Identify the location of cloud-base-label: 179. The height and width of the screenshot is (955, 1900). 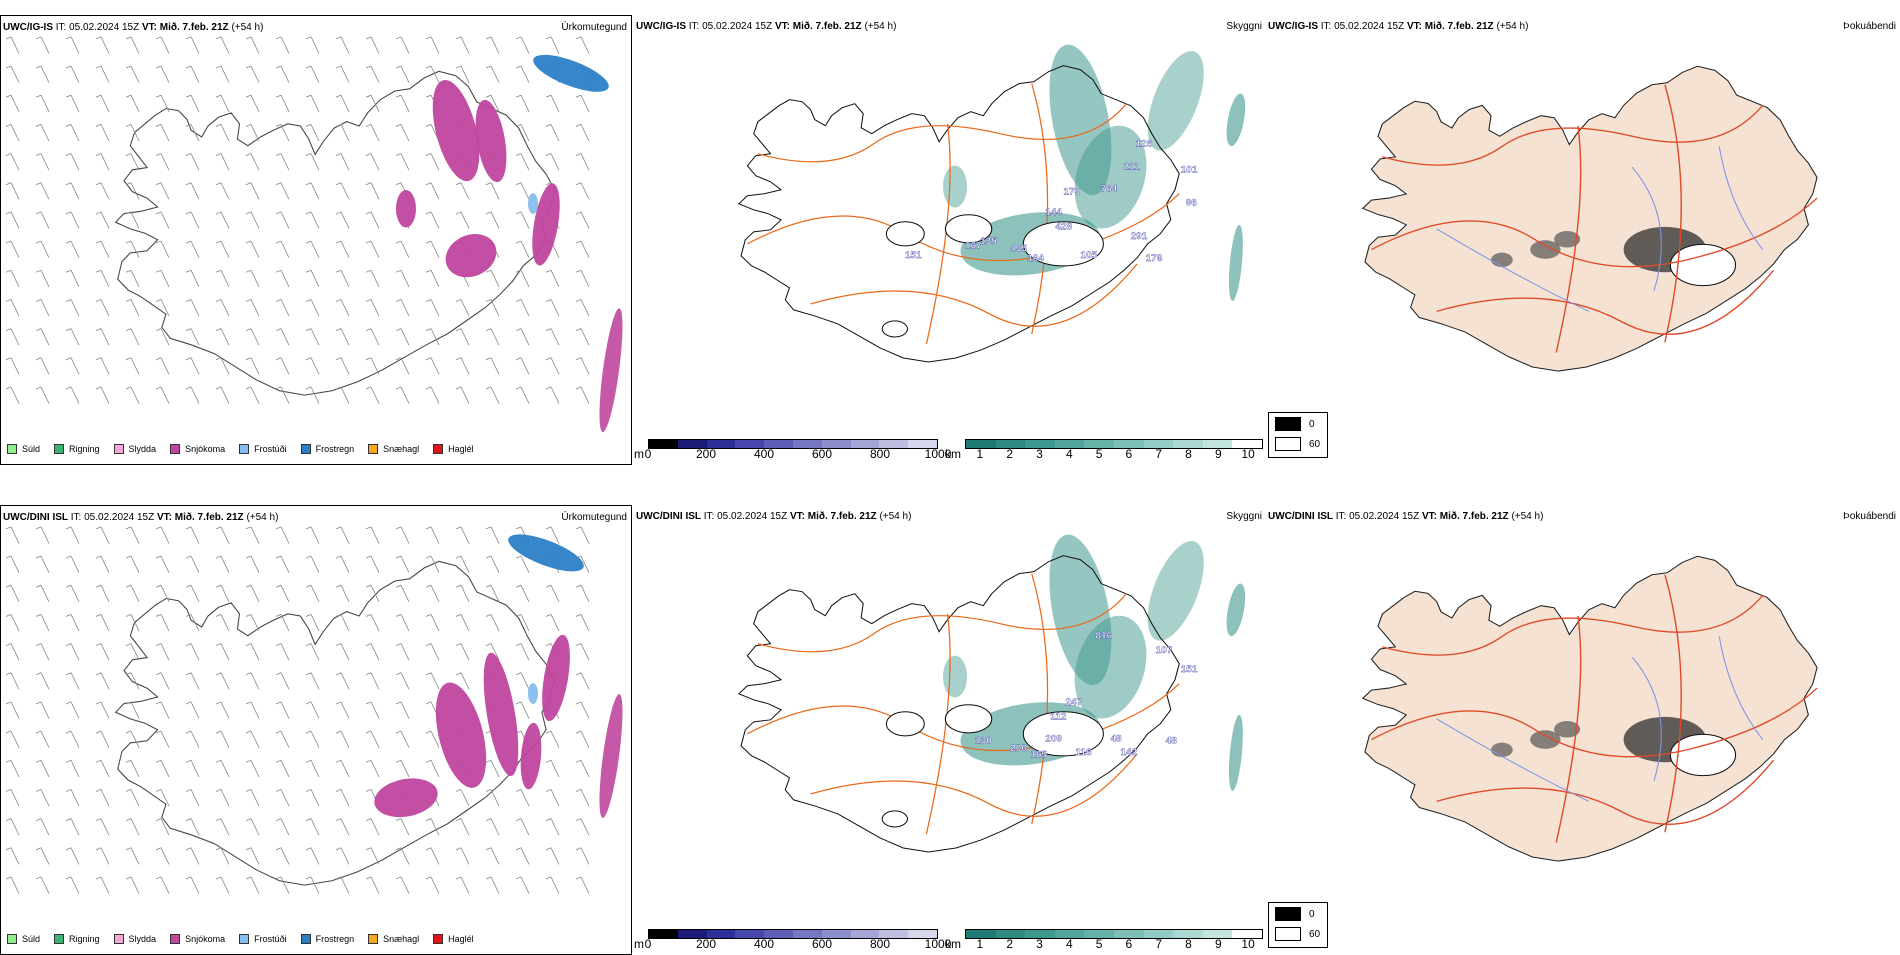
(1071, 191).